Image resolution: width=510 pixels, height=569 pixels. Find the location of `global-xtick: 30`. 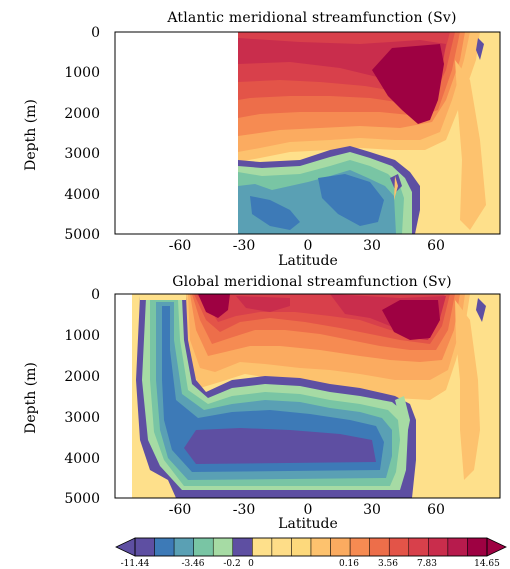

global-xtick: 30 is located at coordinates (372, 510).